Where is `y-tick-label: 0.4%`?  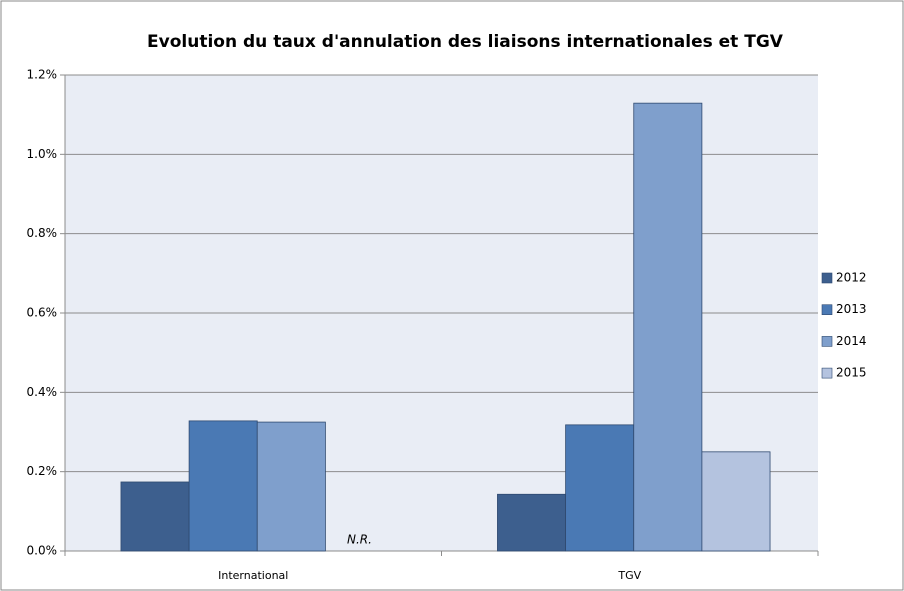 y-tick-label: 0.4% is located at coordinates (42, 392).